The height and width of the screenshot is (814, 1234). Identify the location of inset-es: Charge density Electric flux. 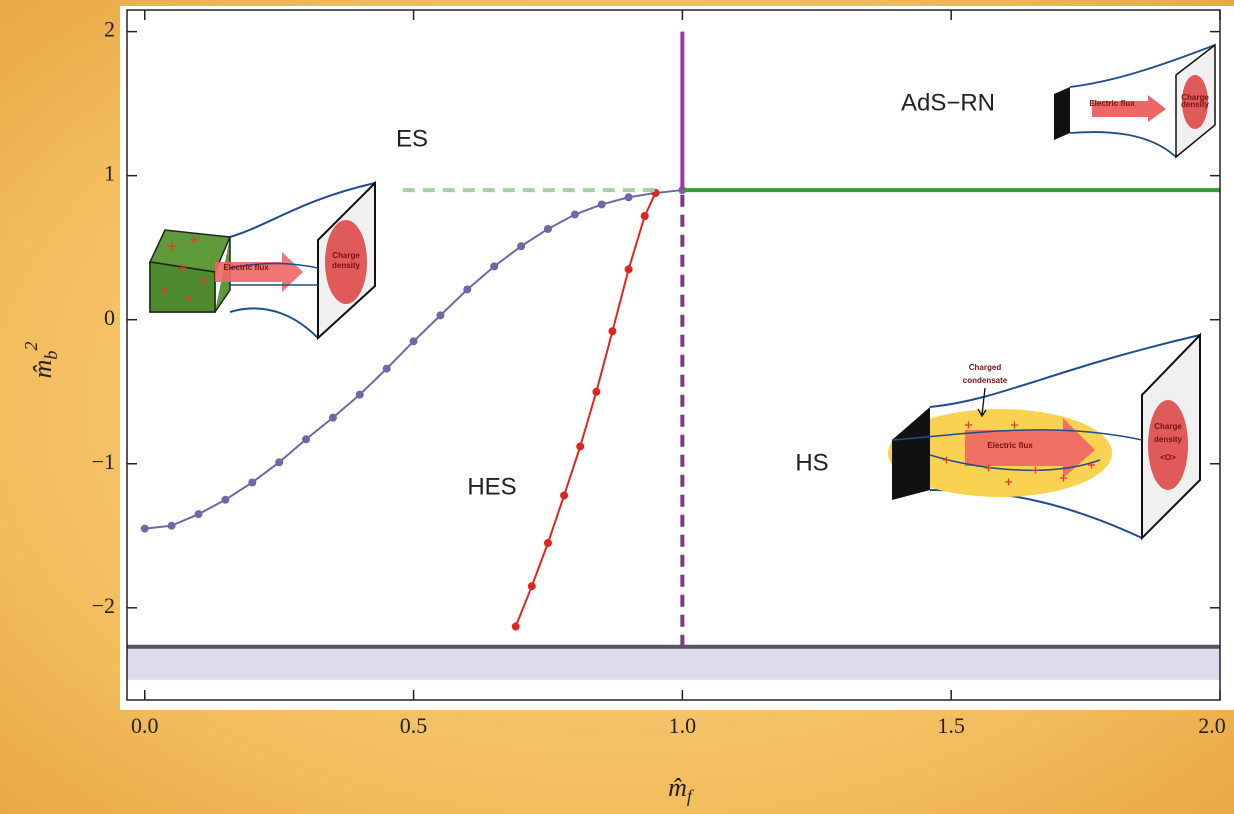
(262, 260).